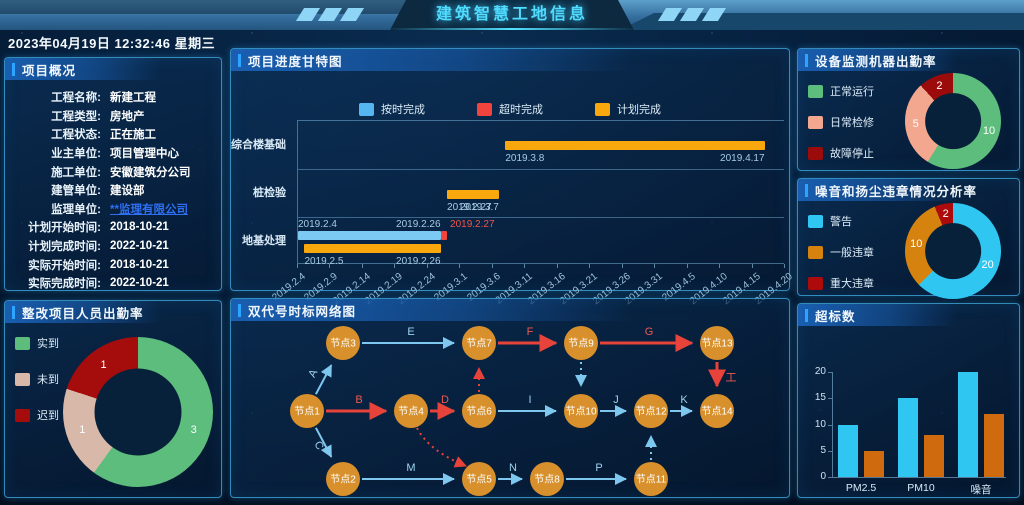 The height and width of the screenshot is (505, 1024). What do you see at coordinates (149, 209) in the screenshot?
I see `supervisor-link: **监理有限公司` at bounding box center [149, 209].